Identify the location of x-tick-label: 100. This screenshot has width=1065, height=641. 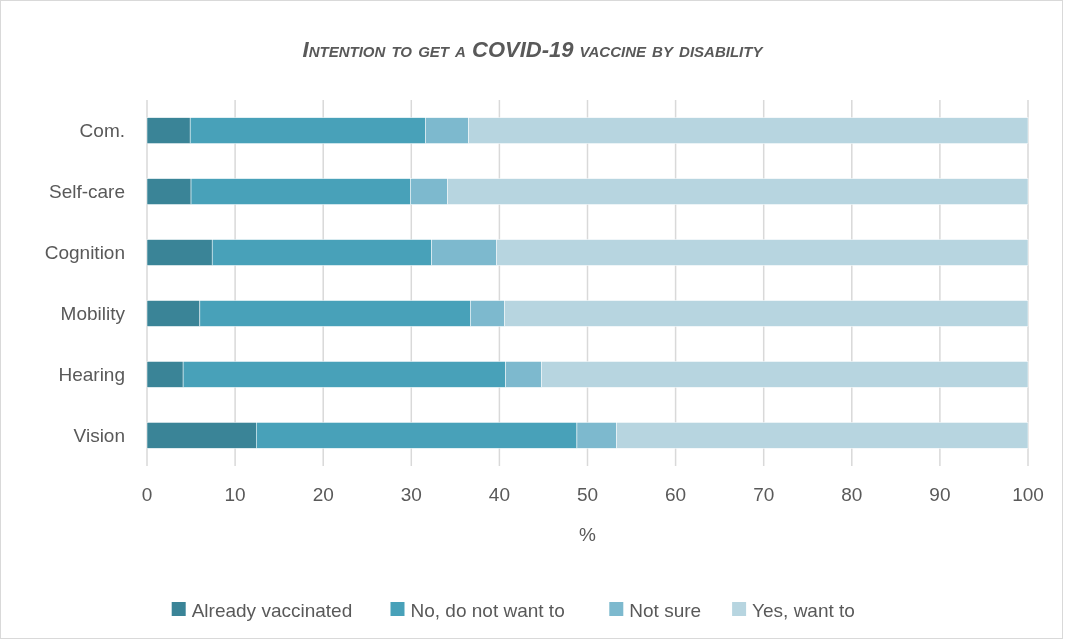
(1028, 494).